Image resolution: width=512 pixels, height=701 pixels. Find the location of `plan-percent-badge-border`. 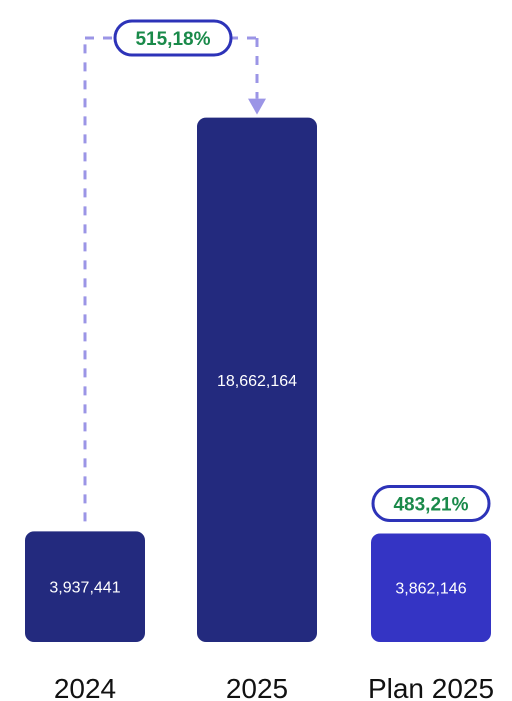

plan-percent-badge-border is located at coordinates (431, 503).